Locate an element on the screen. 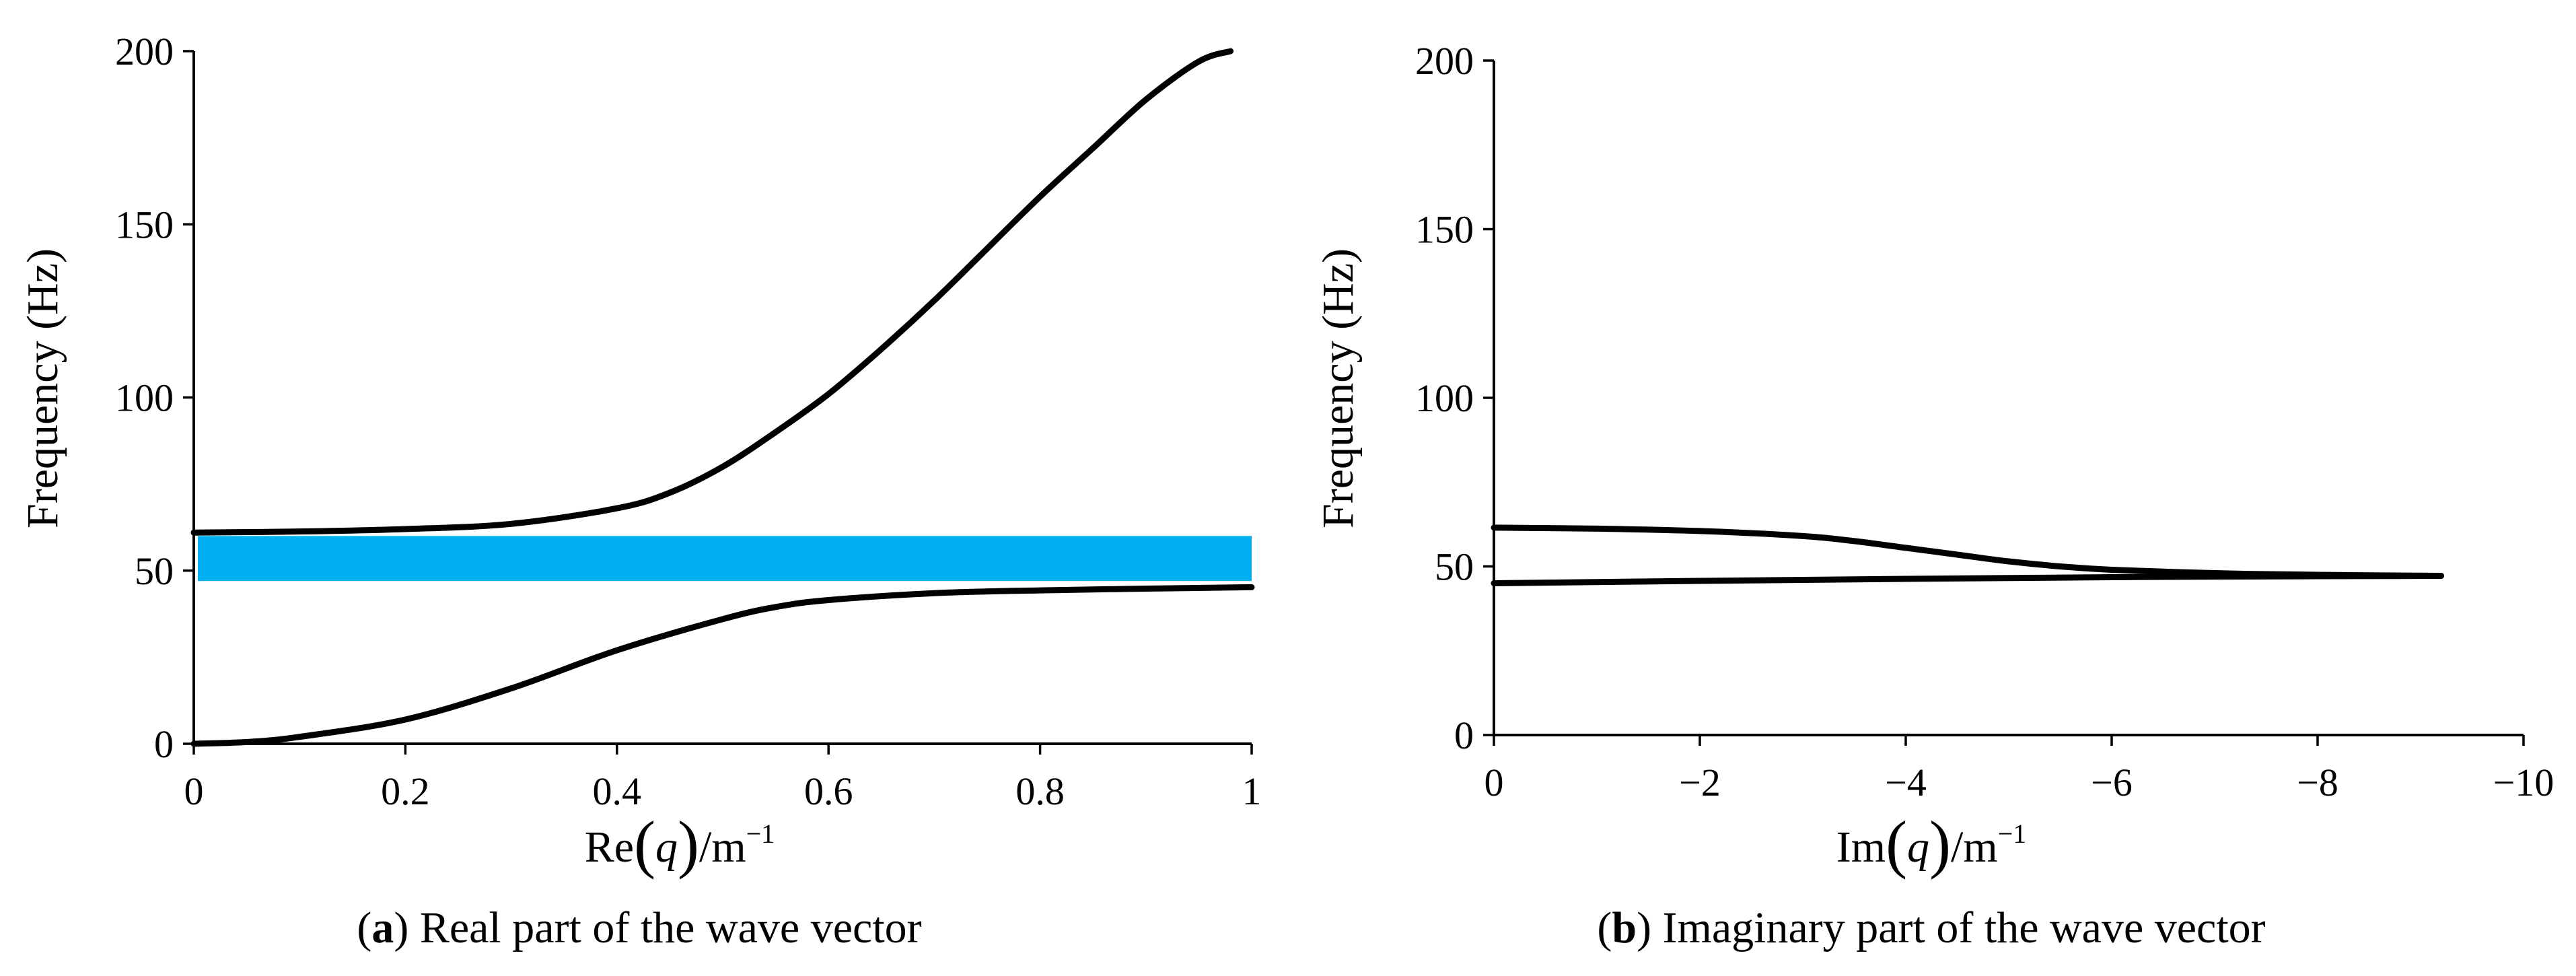 The image size is (2576, 976). x-tick-label: 0.8 is located at coordinates (1040, 791).